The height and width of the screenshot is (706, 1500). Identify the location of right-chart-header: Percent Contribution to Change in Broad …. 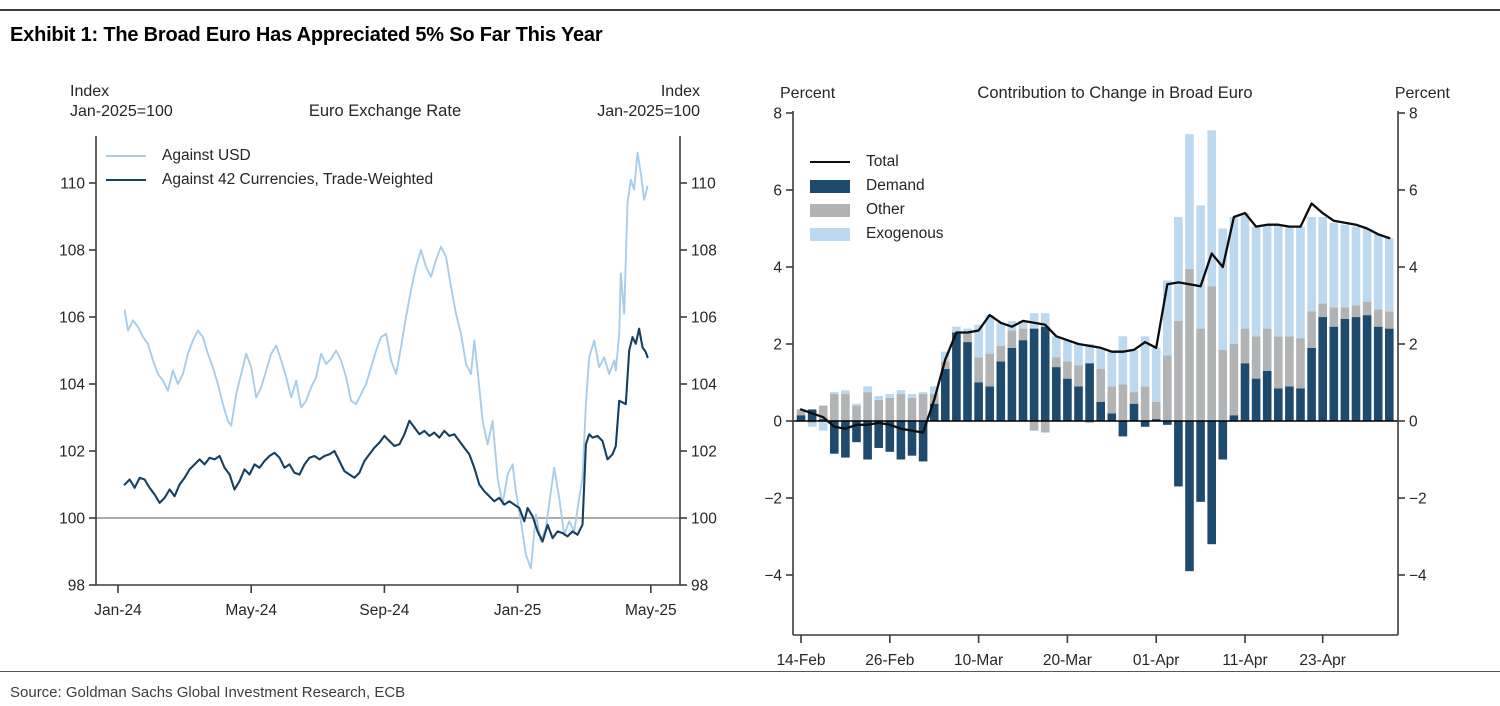
(1120, 92).